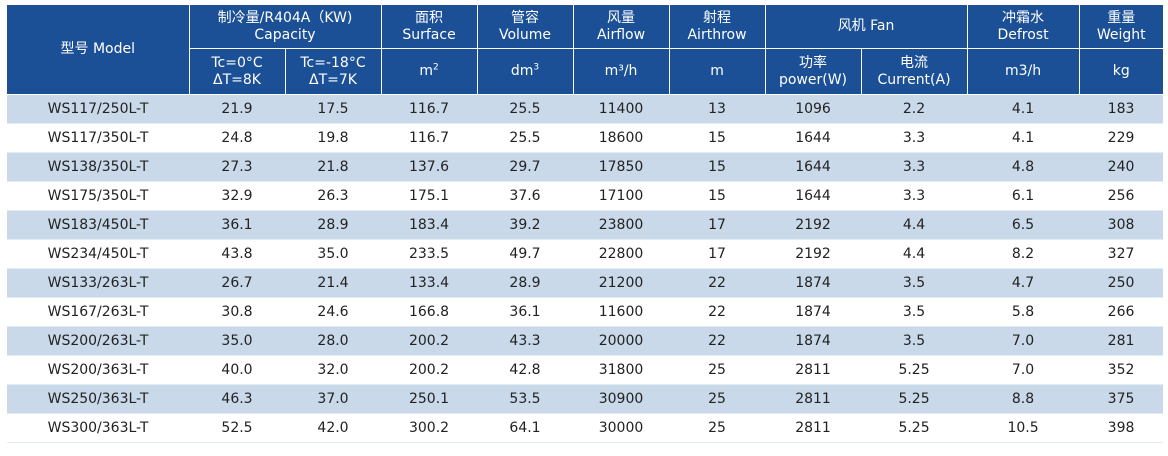  Describe the element at coordinates (429, 428) in the screenshot. I see `surface-cell: 300.2` at that location.